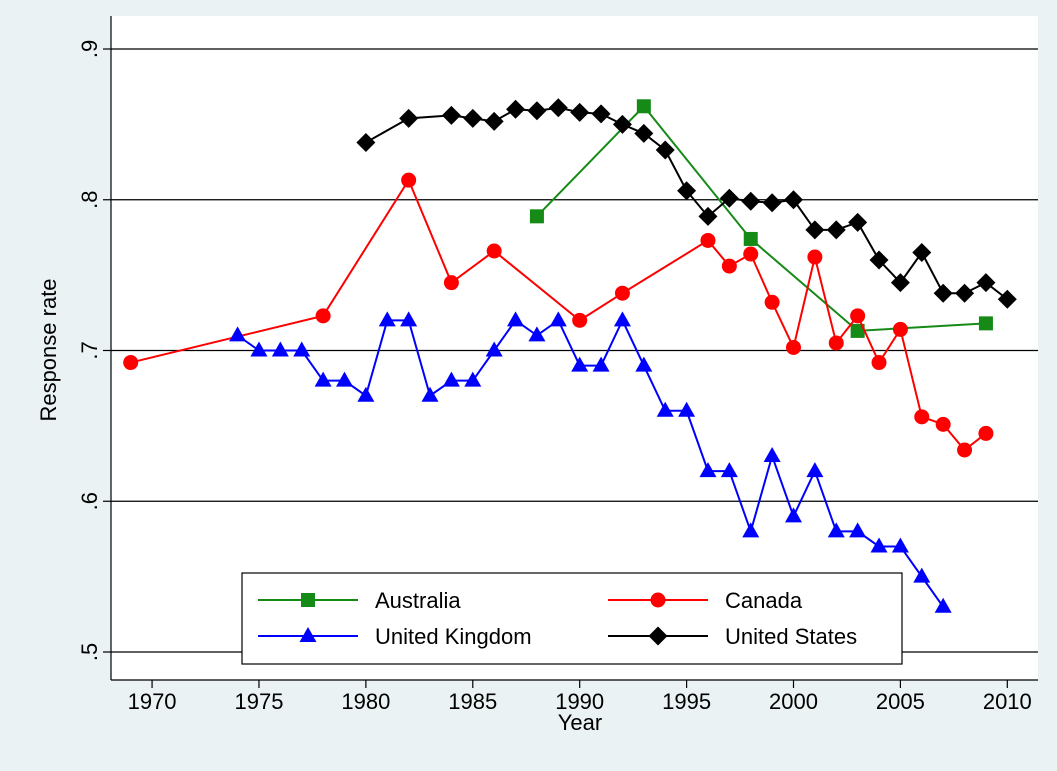  What do you see at coordinates (48, 349) in the screenshot?
I see `y-axis-title: Response rate` at bounding box center [48, 349].